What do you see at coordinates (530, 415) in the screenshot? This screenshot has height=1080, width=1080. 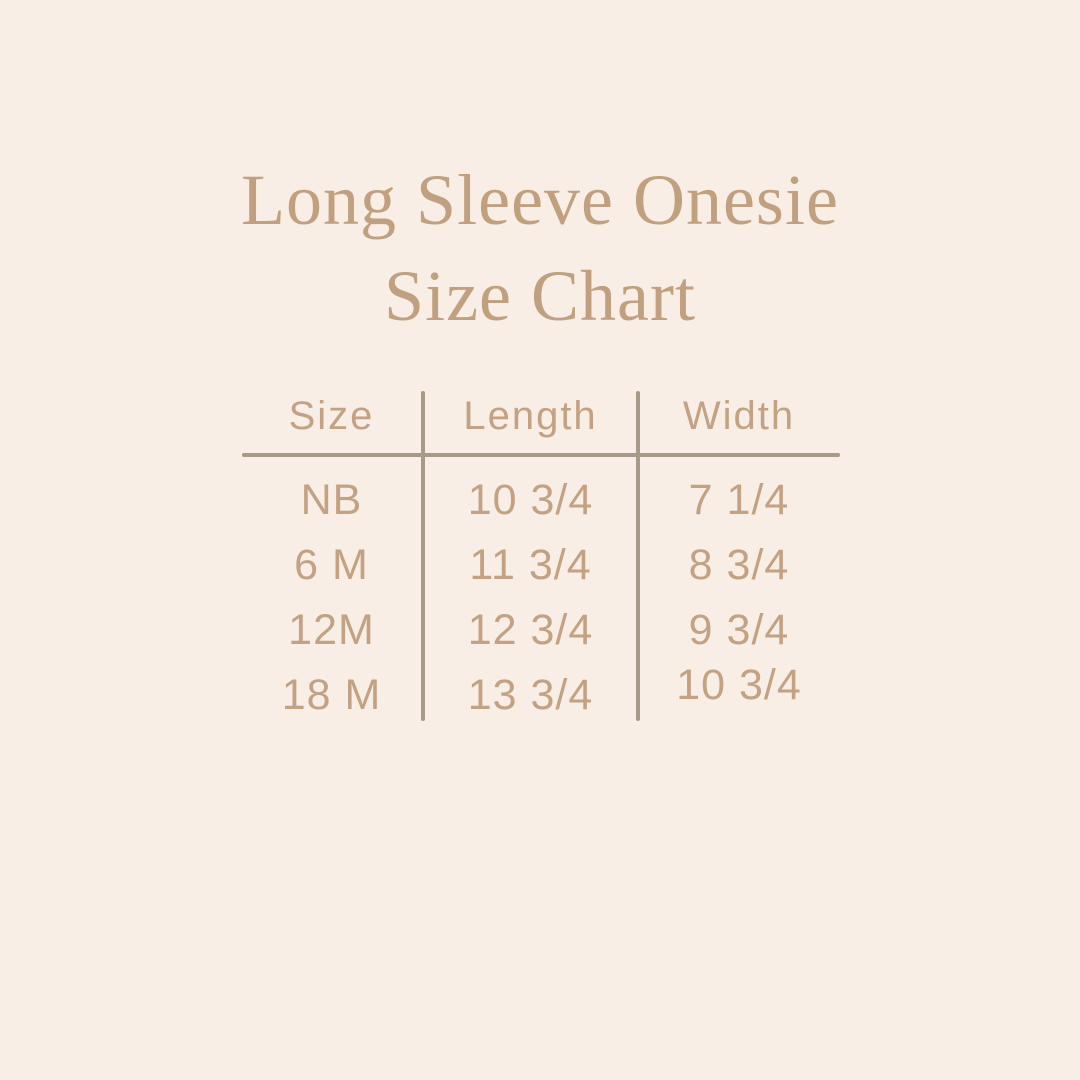 I see `column-header-length: Length` at bounding box center [530, 415].